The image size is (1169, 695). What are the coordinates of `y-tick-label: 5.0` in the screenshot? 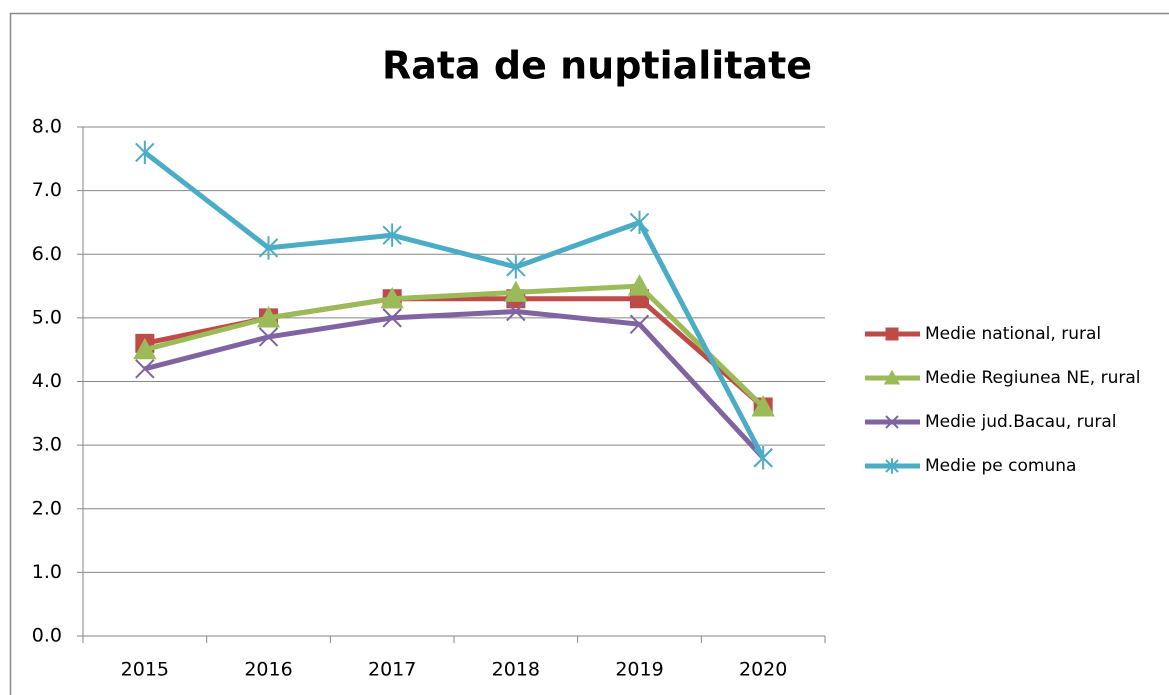 It's located at (47, 317).